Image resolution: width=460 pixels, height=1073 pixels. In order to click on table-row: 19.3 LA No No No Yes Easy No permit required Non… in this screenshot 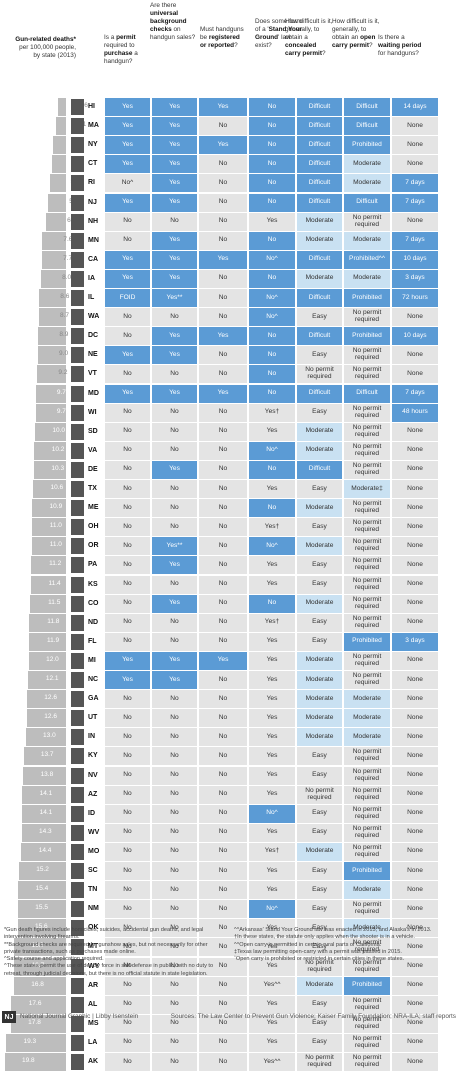, I will do `click(230, 1043)`.